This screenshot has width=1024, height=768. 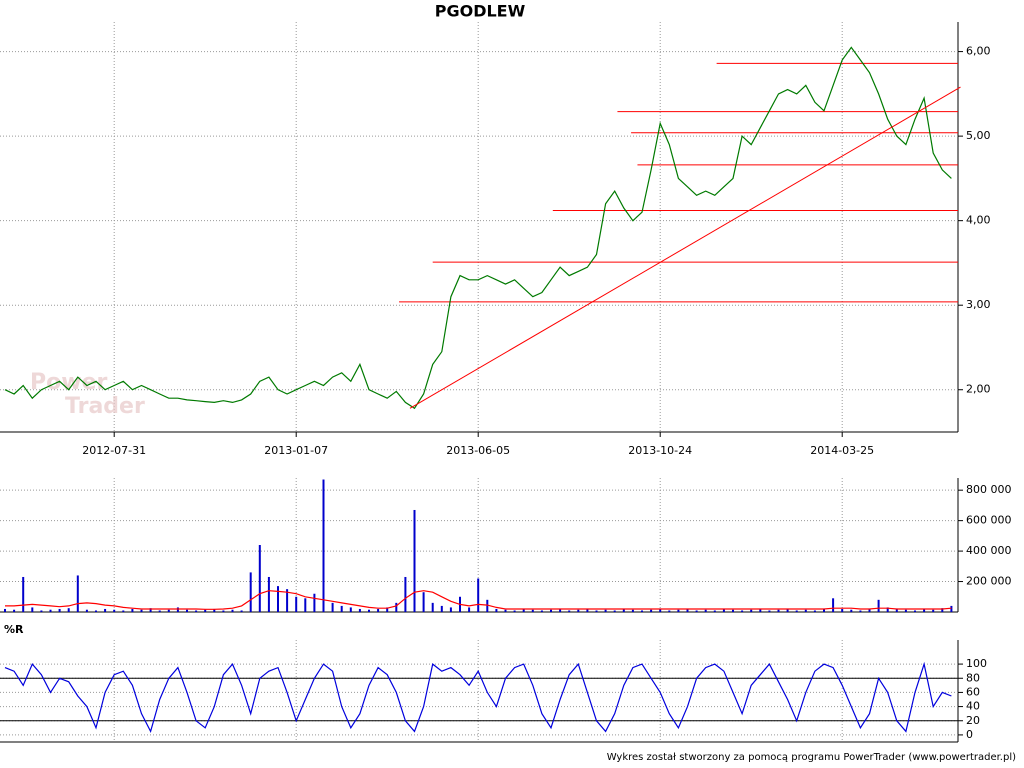 What do you see at coordinates (978, 220) in the screenshot?
I see `y-tick-label: 4,00` at bounding box center [978, 220].